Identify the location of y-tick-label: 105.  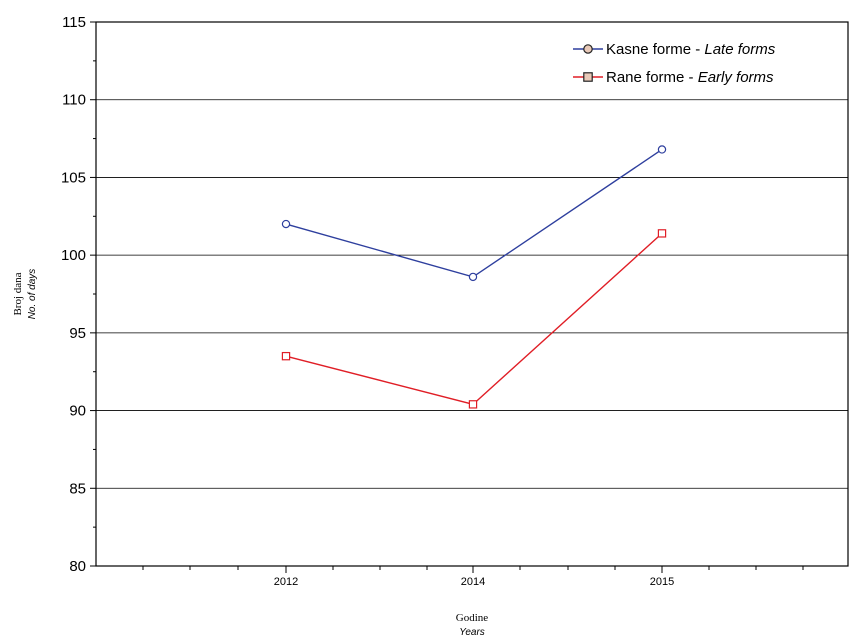
(73, 177).